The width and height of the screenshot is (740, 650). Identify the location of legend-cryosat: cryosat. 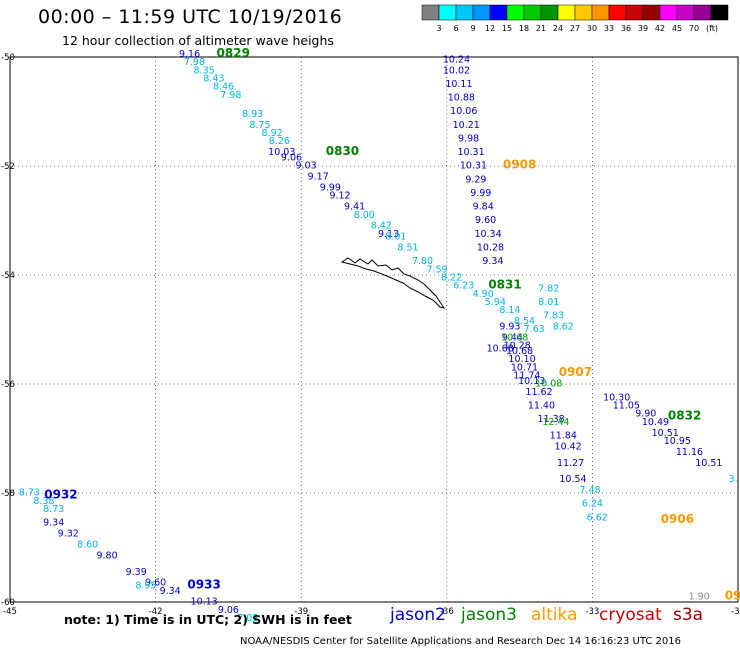
(630, 615).